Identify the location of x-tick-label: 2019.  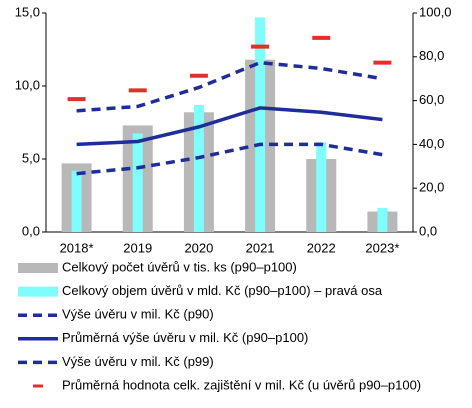
(137, 247).